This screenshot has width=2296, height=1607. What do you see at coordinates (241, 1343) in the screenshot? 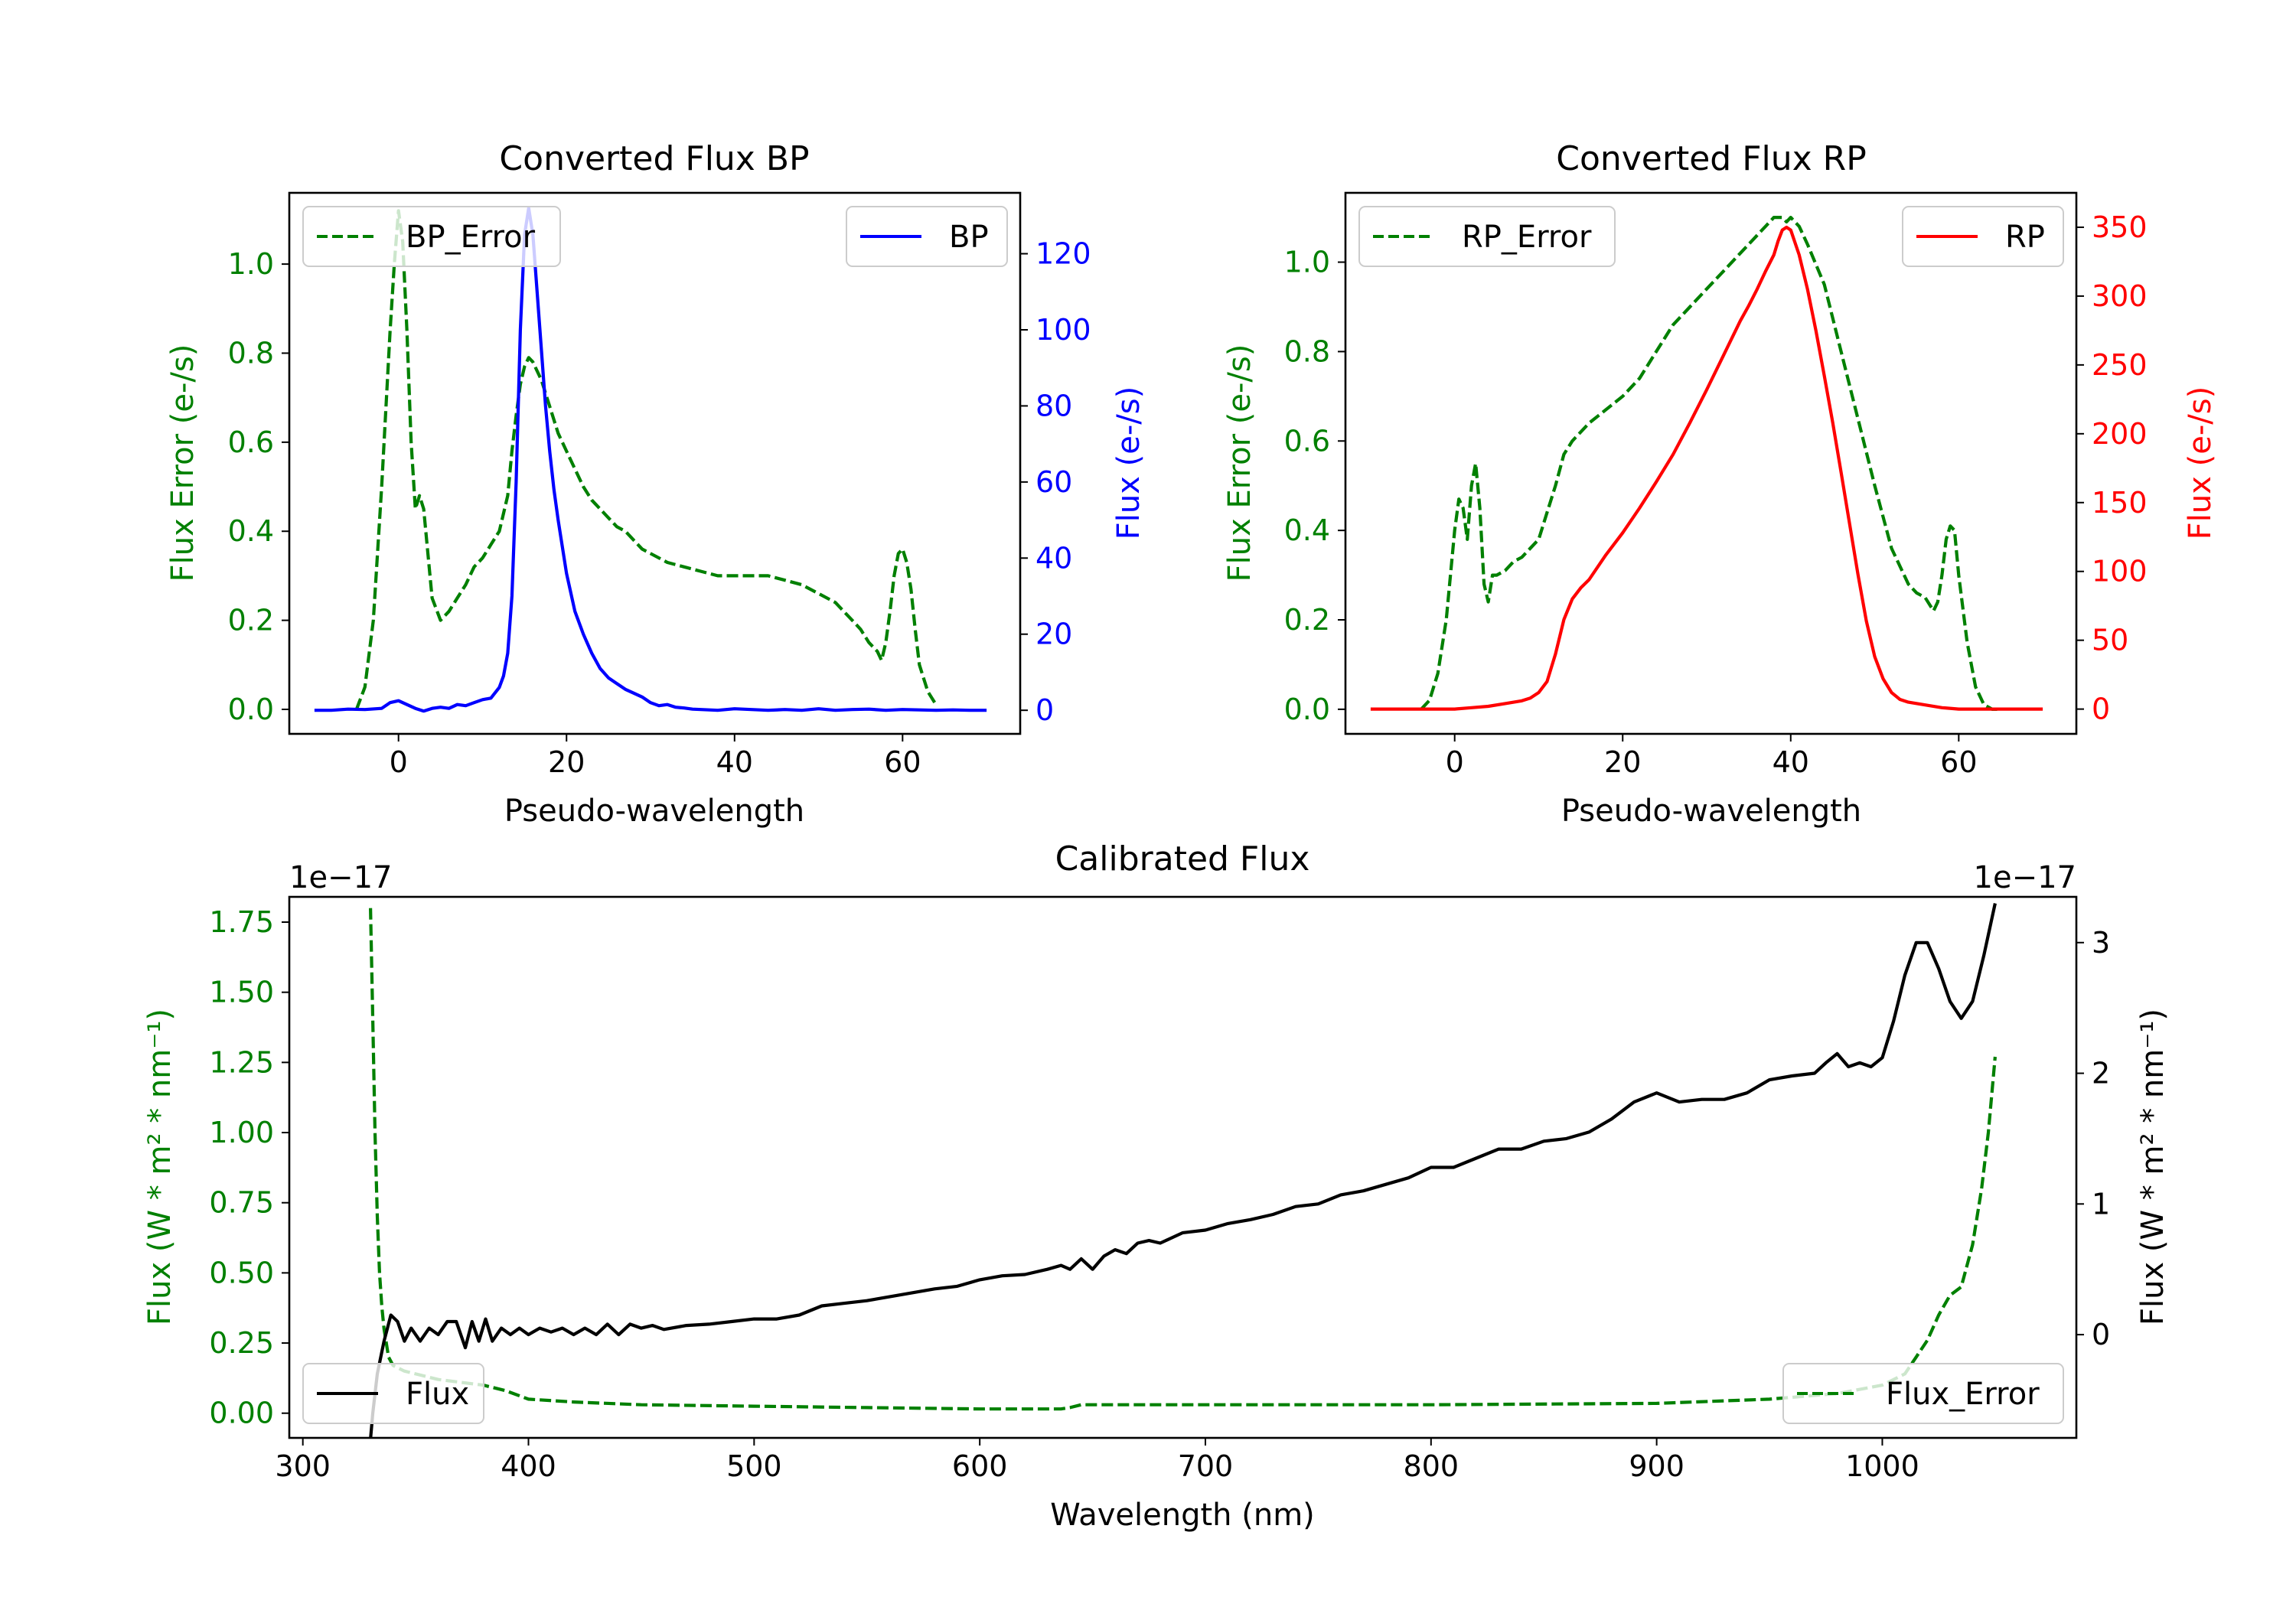
I see `calibrated-y-left-tick-label: 0.25` at bounding box center [241, 1343].